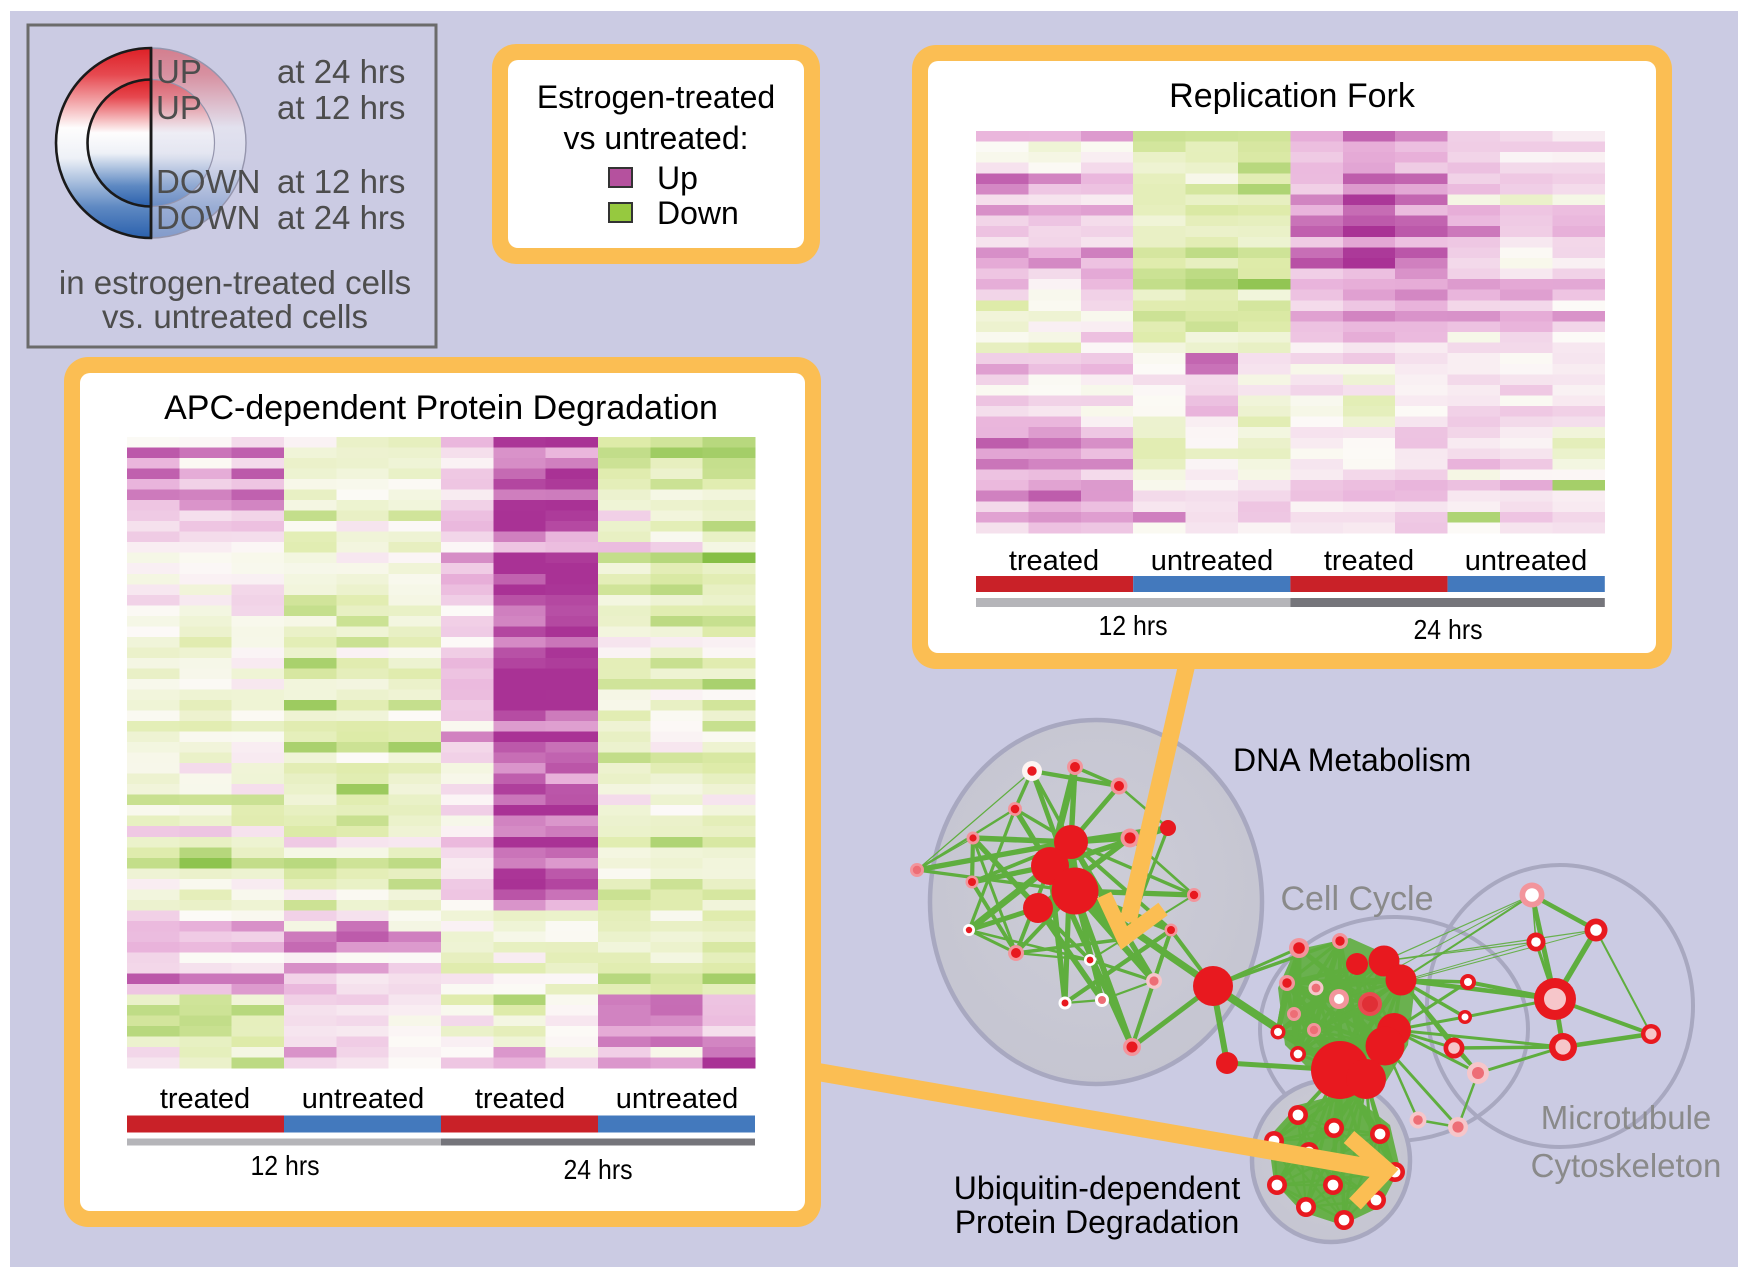 The image size is (1750, 1284). Describe the element at coordinates (677, 178) in the screenshot. I see `svg-text: Up` at that location.